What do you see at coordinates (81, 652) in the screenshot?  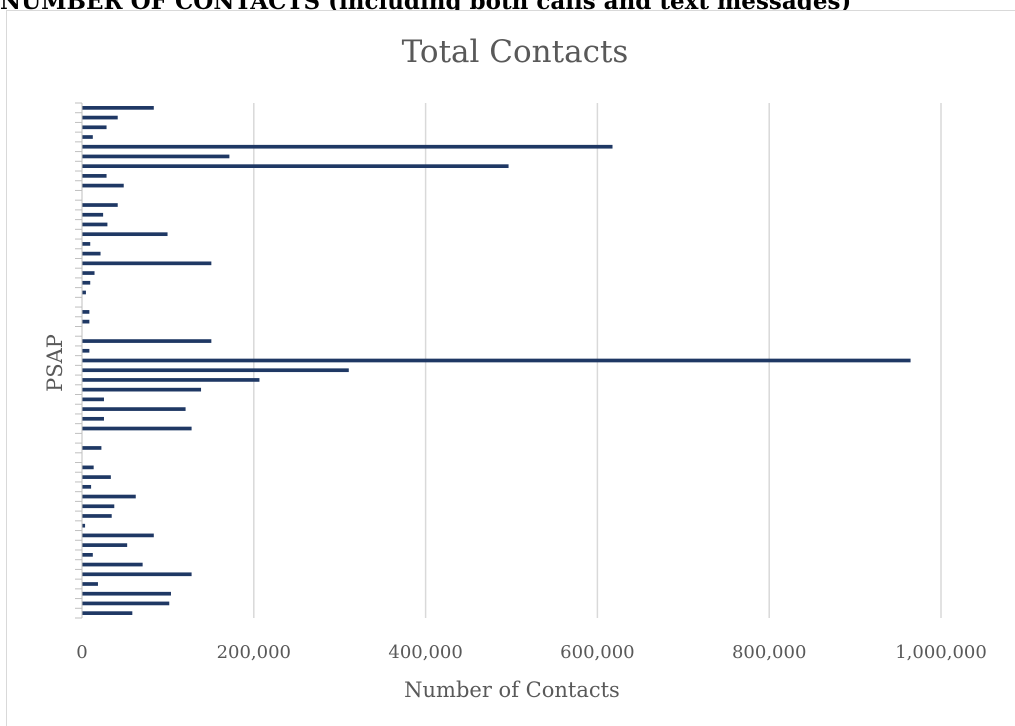 I see `x-tick-label: 0` at bounding box center [81, 652].